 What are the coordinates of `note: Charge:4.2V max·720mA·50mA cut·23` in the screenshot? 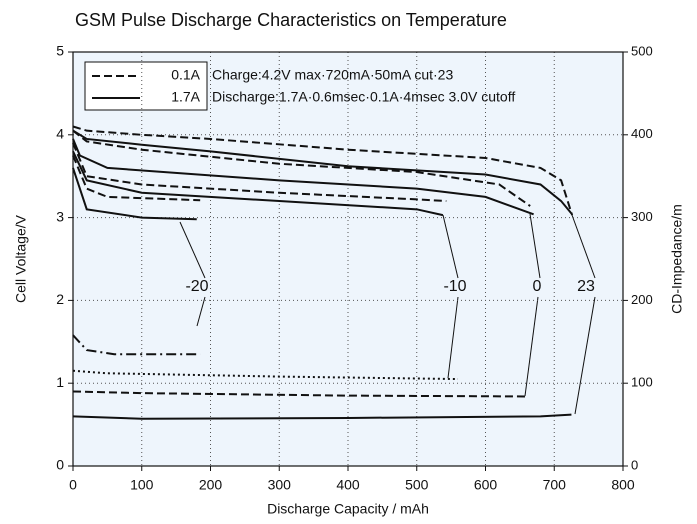 It's located at (332, 75).